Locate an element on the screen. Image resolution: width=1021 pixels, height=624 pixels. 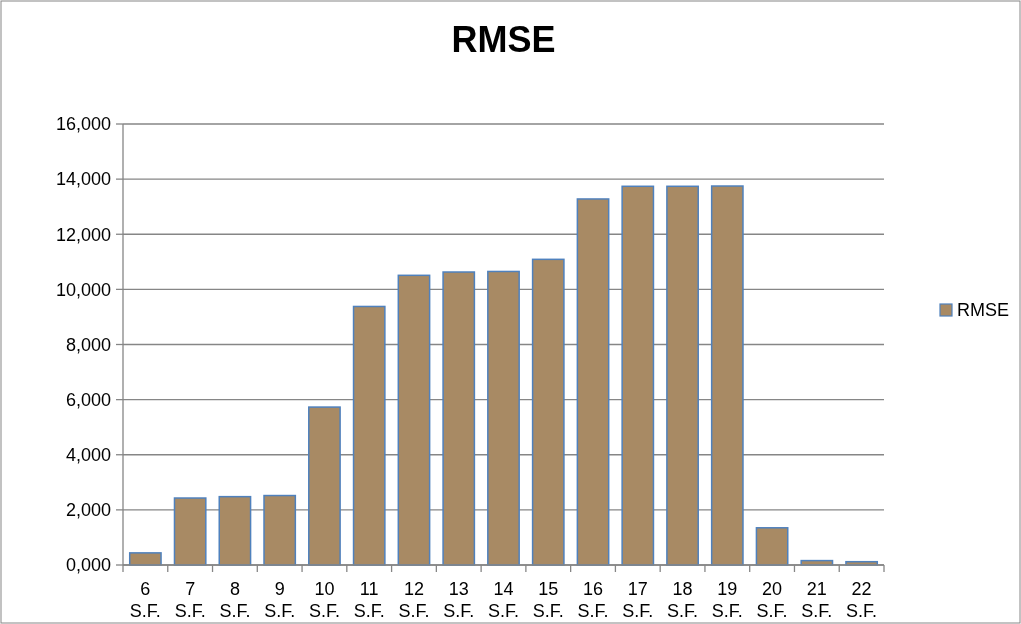
x-tick-label: 20 S.F. is located at coordinates (772, 600).